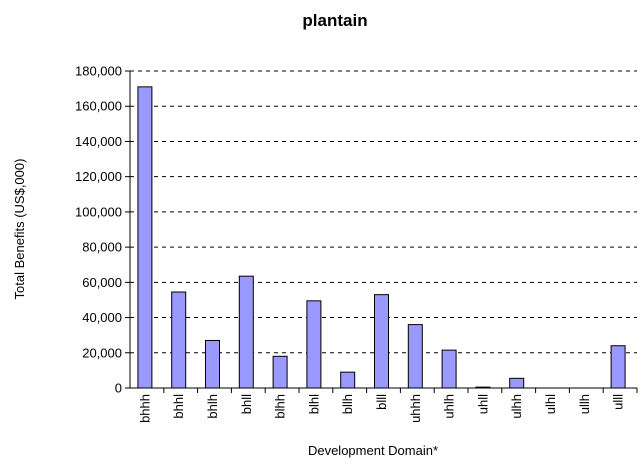 The image size is (640, 463). Describe the element at coordinates (98, 211) in the screenshot. I see `y-tick-label: 100,000` at that location.